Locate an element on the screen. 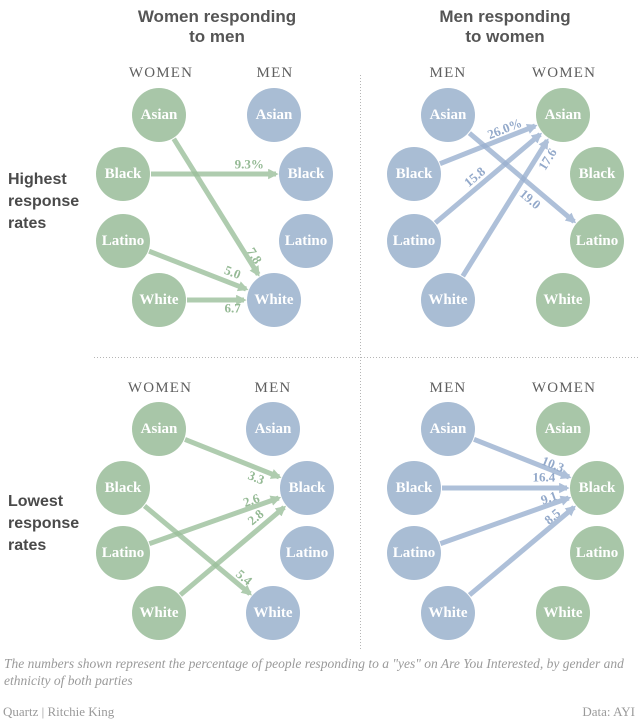 This screenshot has width=640, height=726. flow-value-label: 17.6 is located at coordinates (547, 159).